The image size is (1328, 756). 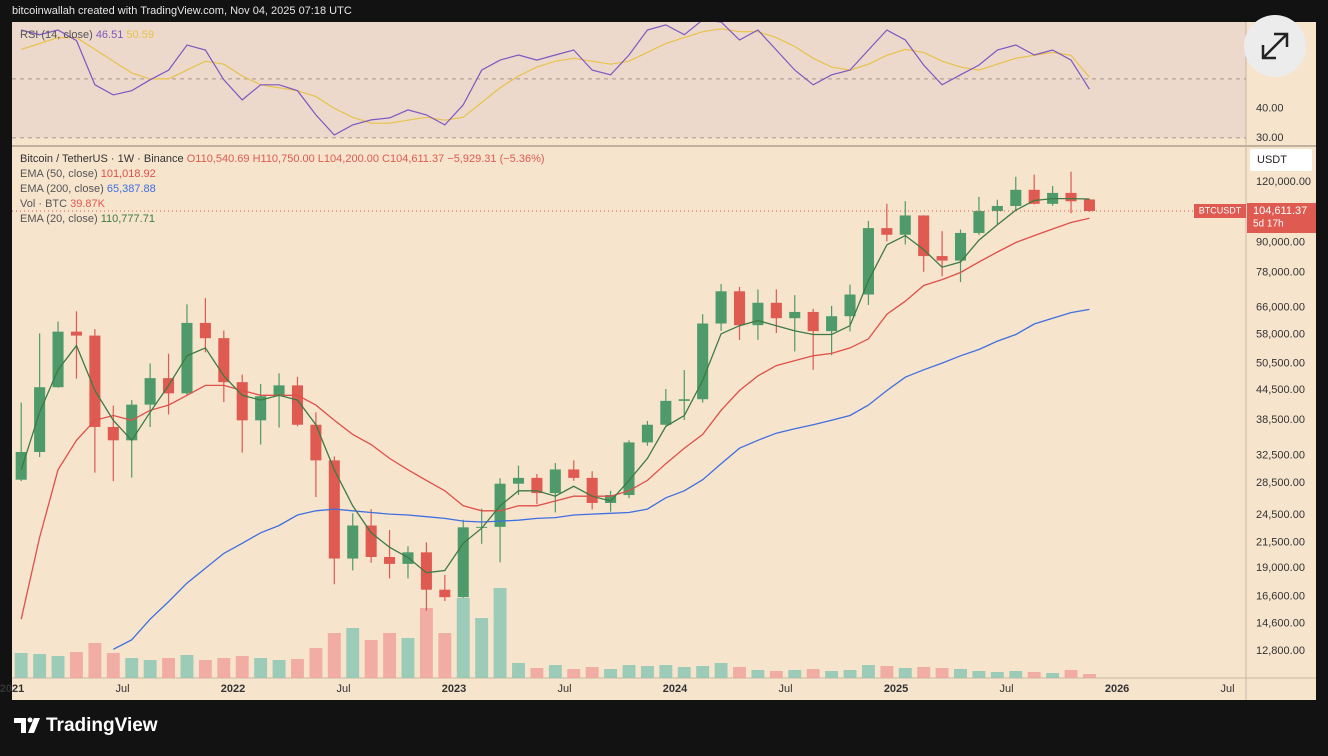 I want to click on y-tick-label: 19,000.00, so click(x=1280, y=568).